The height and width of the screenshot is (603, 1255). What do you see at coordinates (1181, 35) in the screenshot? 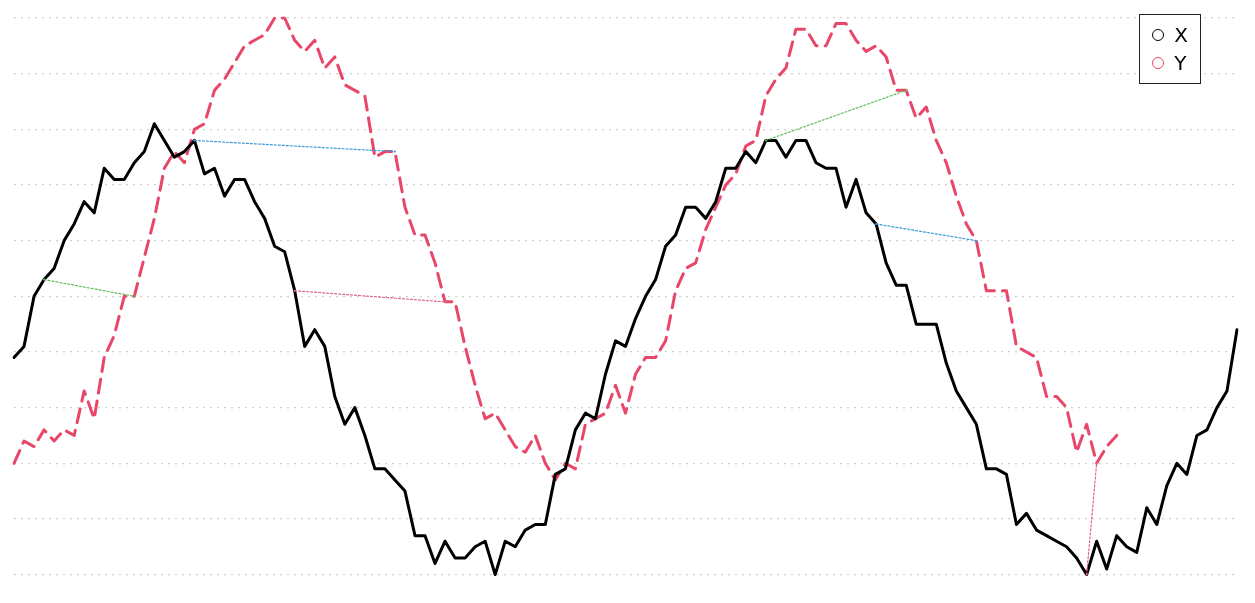
I see `legend-label: X` at bounding box center [1181, 35].